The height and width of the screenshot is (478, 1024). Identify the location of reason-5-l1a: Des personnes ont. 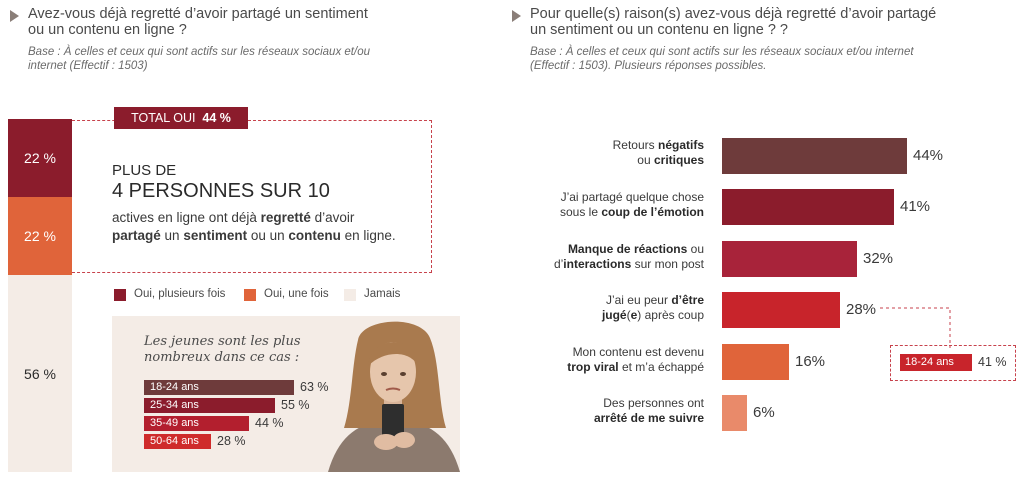
(653, 403).